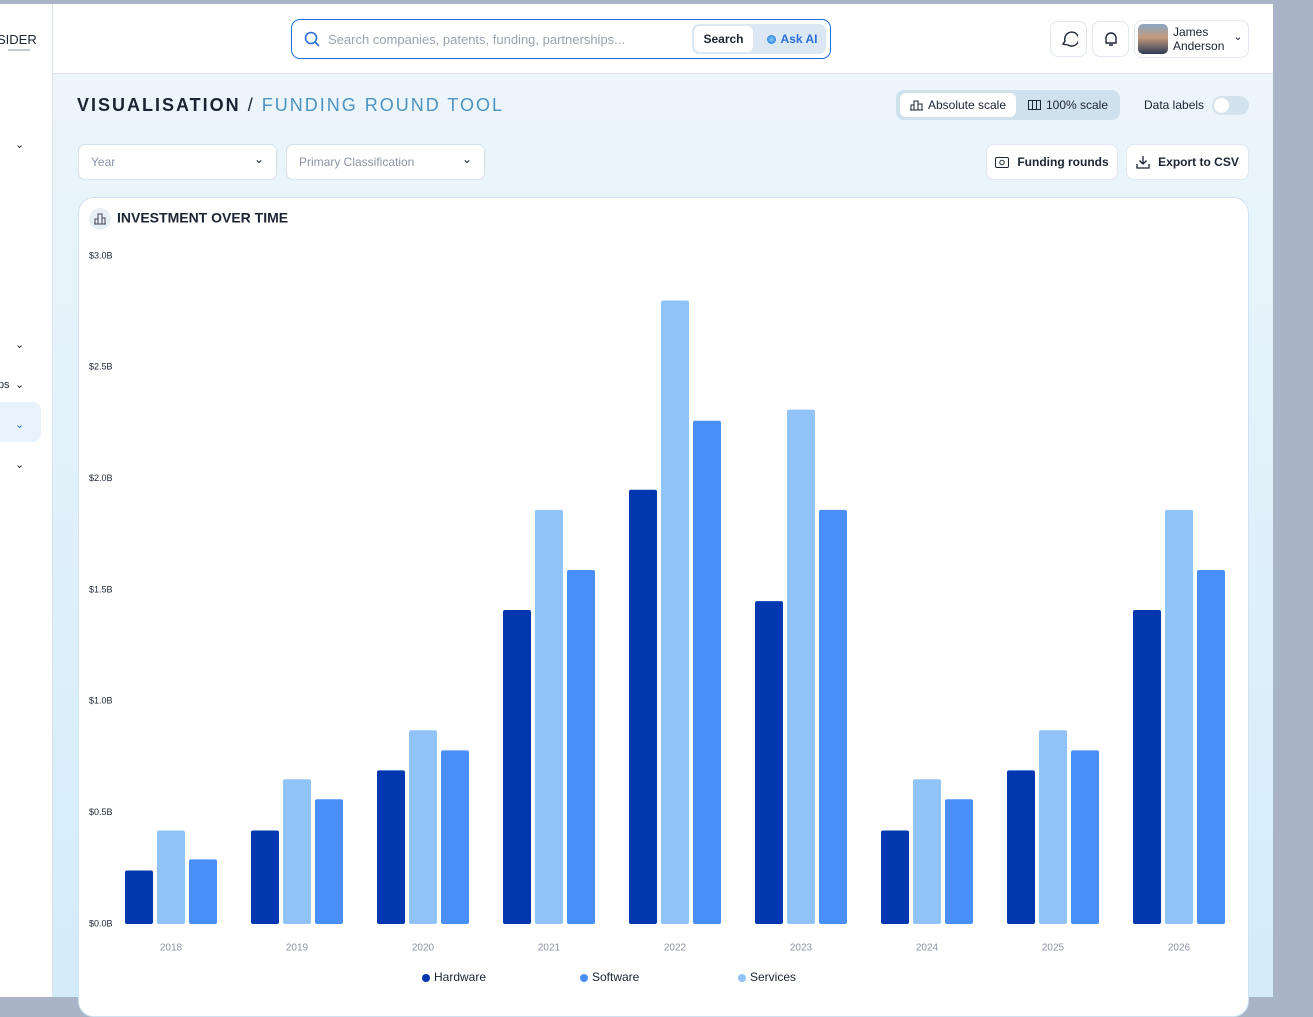  What do you see at coordinates (202, 218) in the screenshot?
I see `chart-title: INVESTMENT OVER TIME` at bounding box center [202, 218].